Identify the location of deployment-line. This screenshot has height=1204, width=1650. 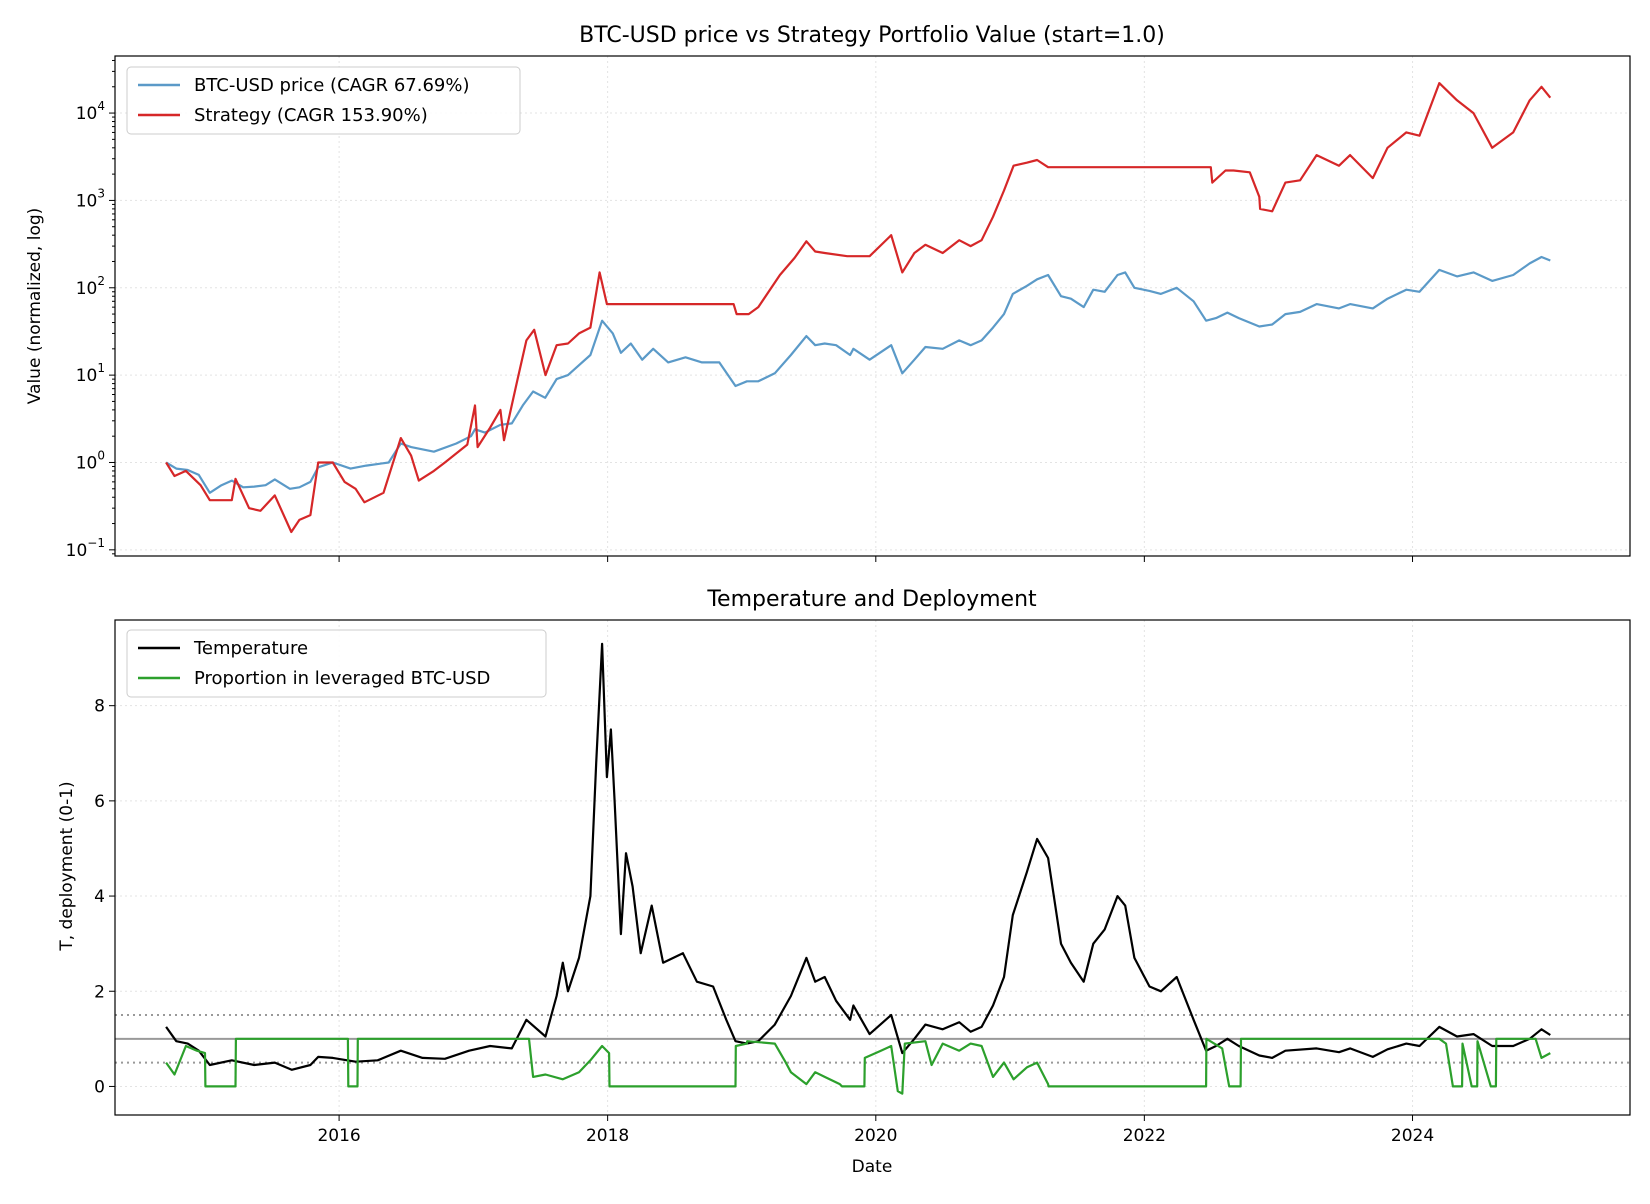
(858, 1066).